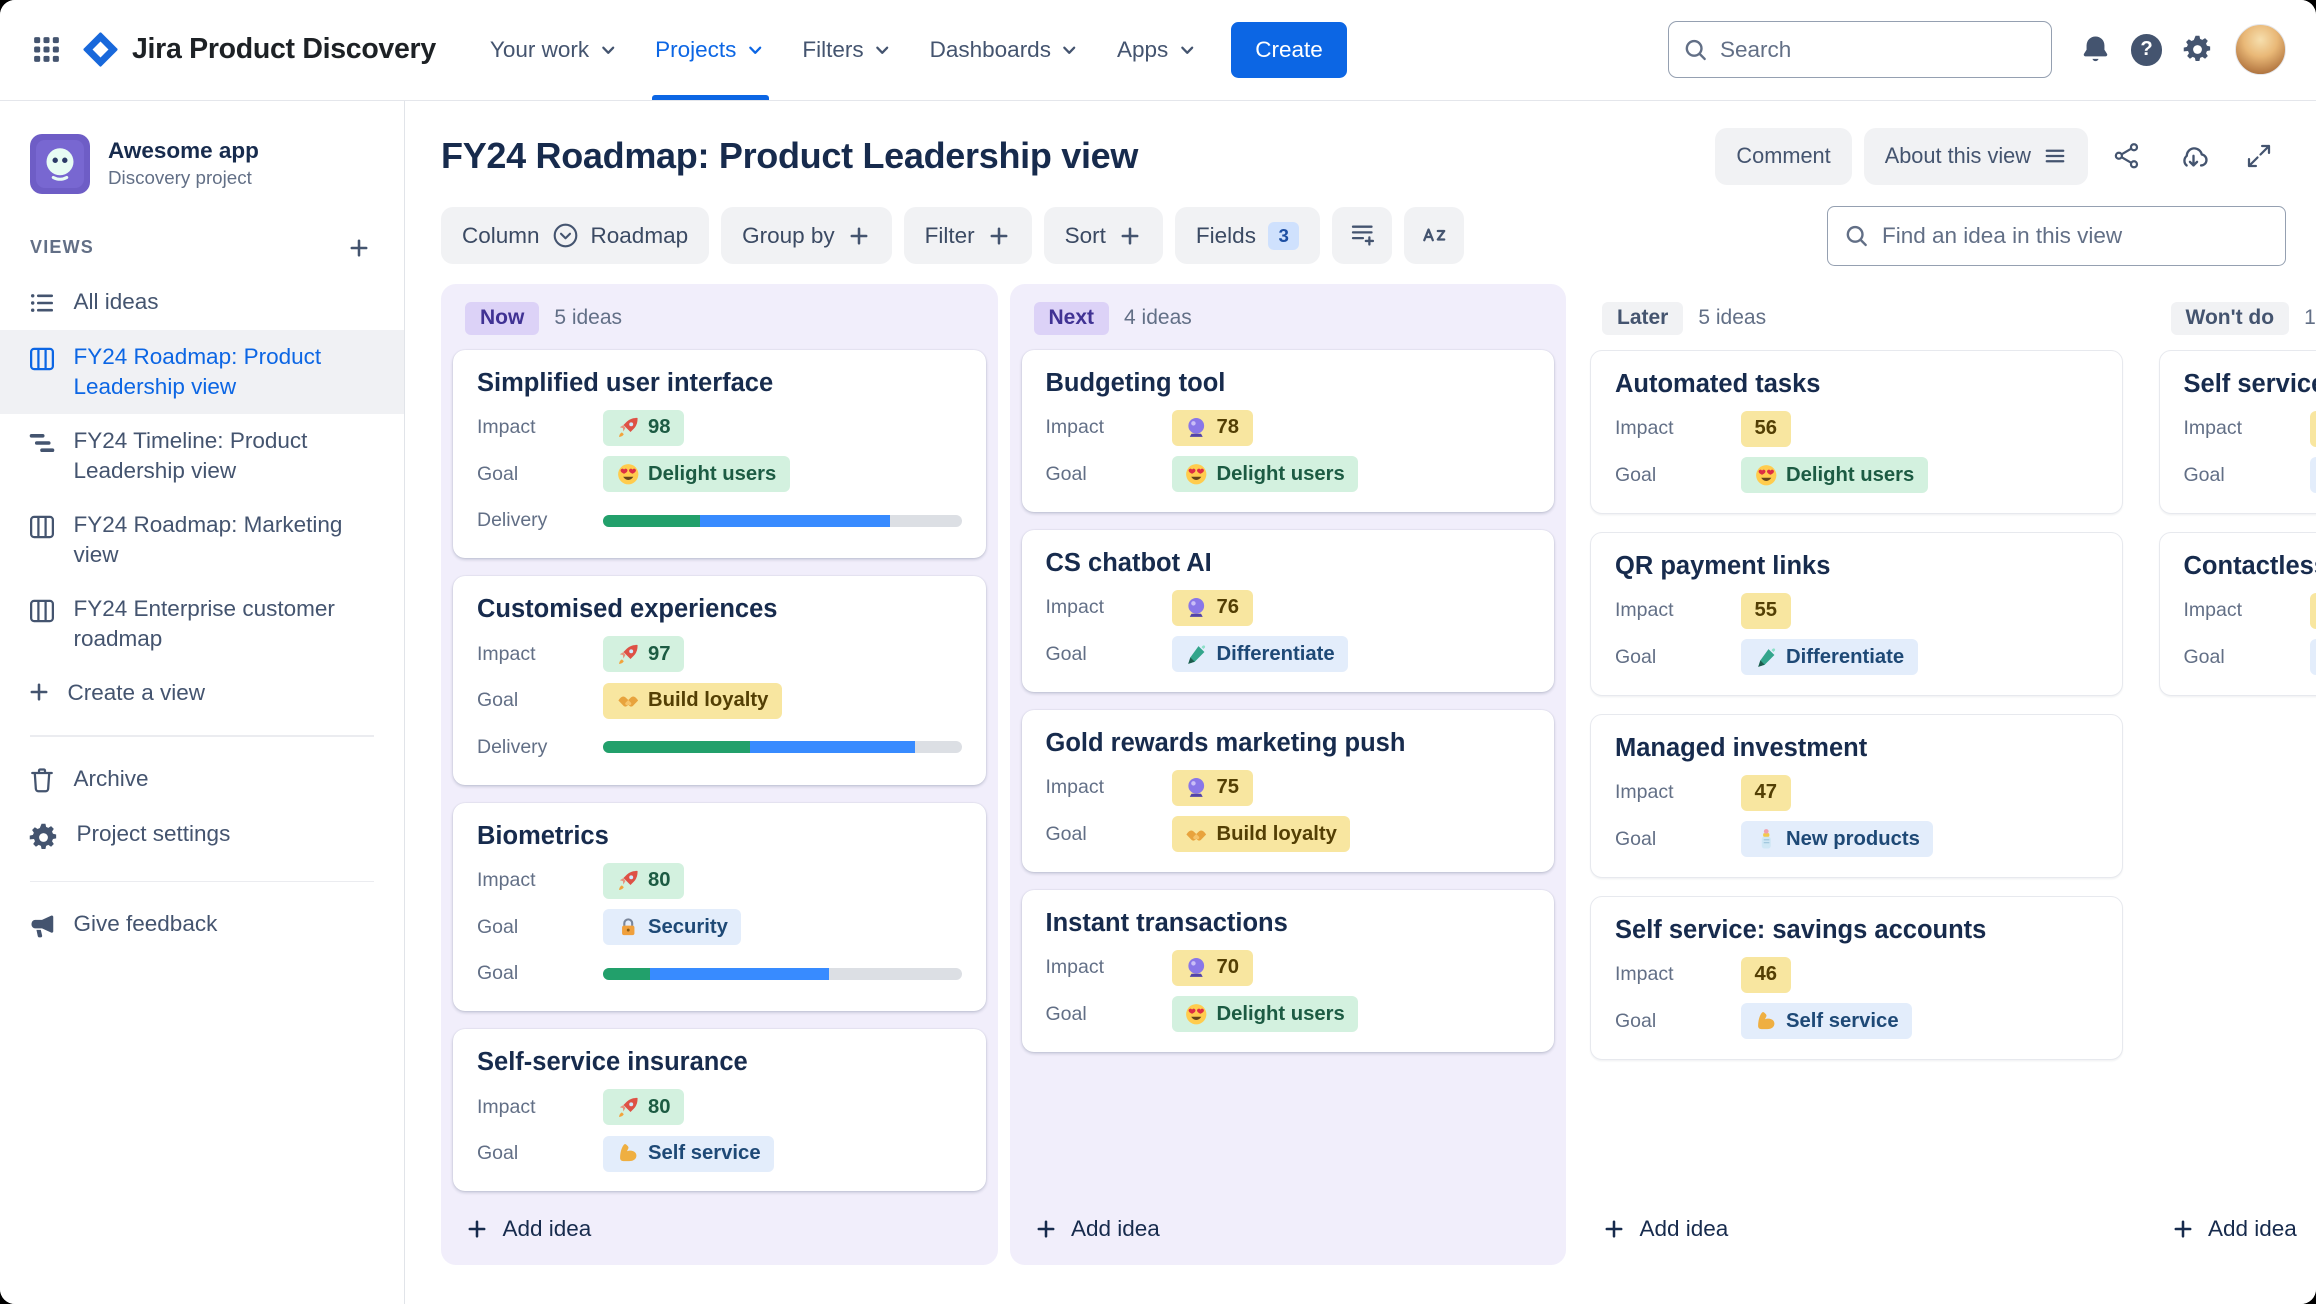 The image size is (2316, 1304). What do you see at coordinates (644, 654) in the screenshot?
I see `field-value-pill: 97` at bounding box center [644, 654].